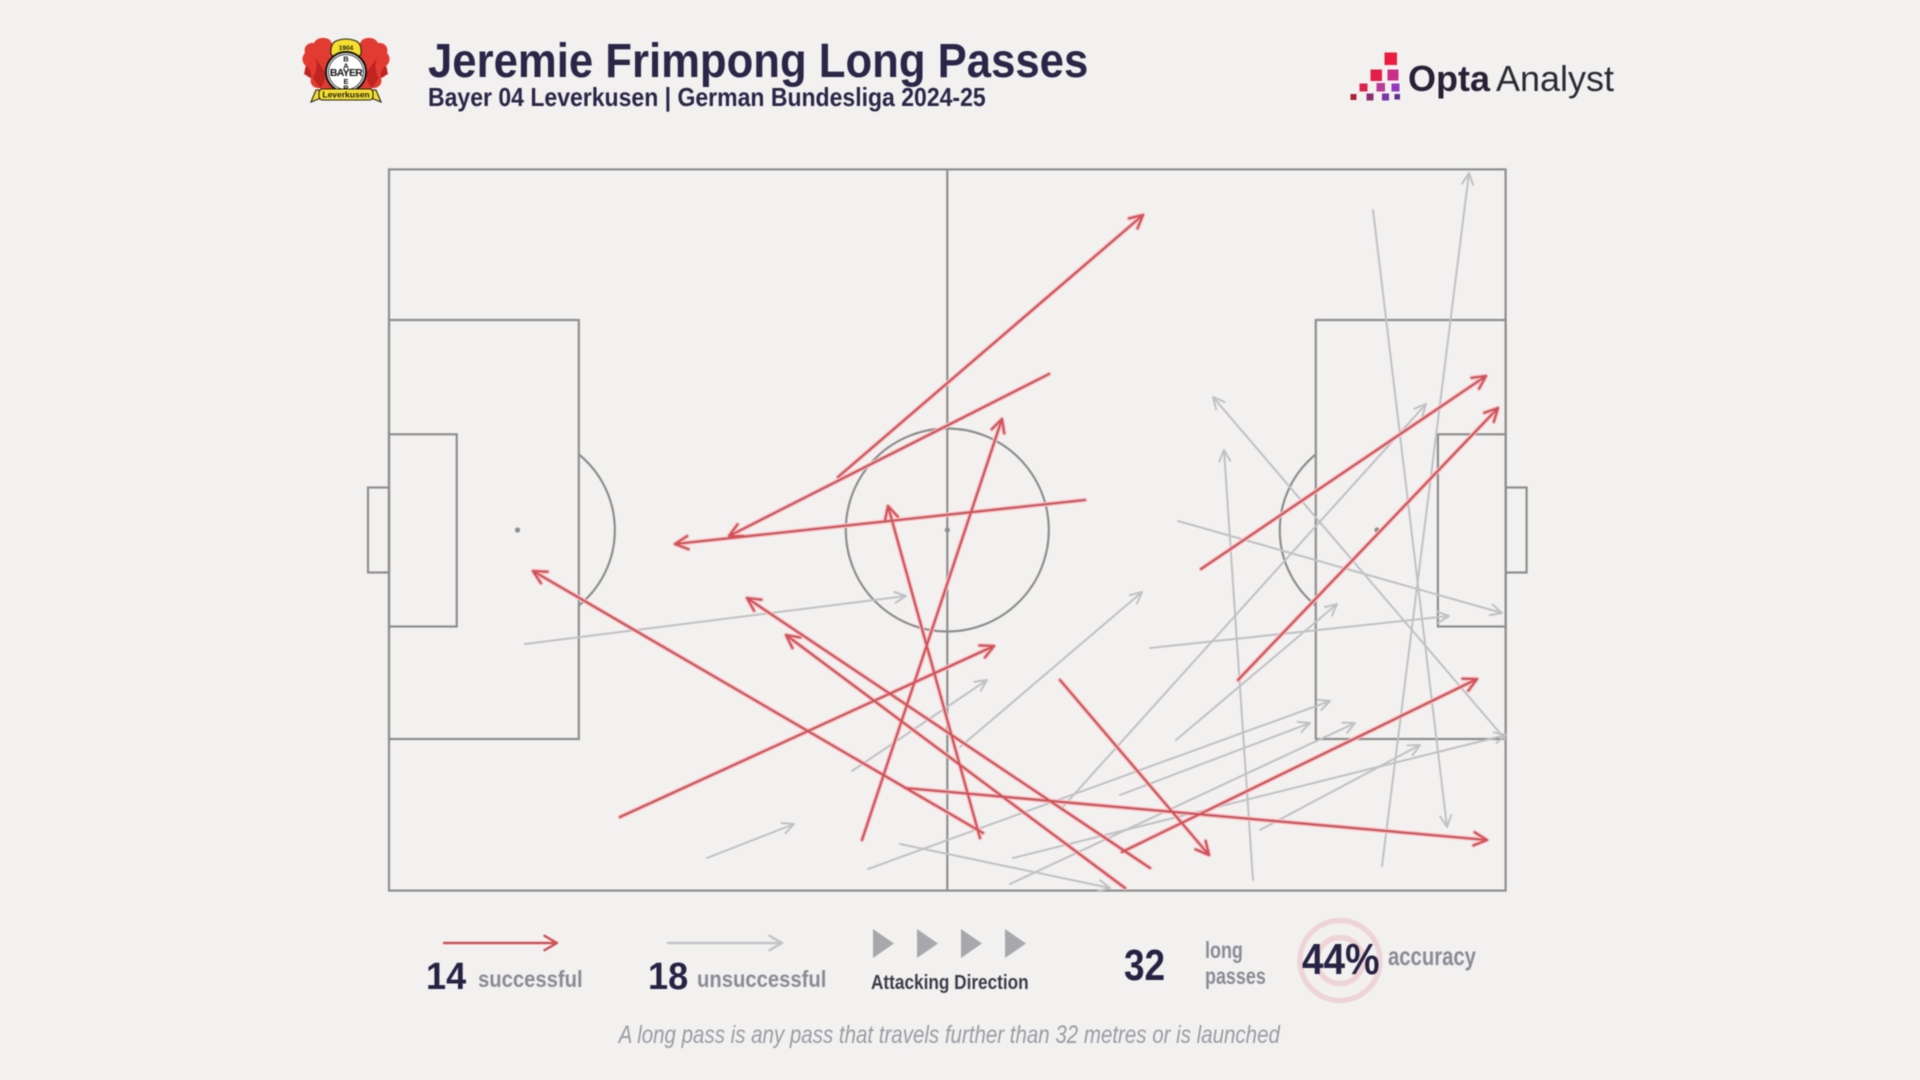  I want to click on svg-text: B, so click(346, 59).